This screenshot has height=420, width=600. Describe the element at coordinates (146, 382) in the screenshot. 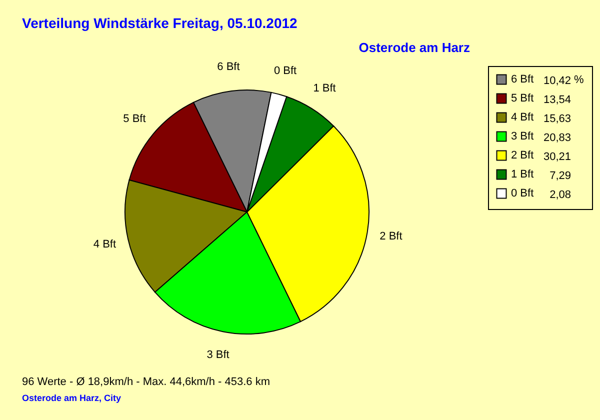

I see `text: 96 Werte - Ø 18,9km/h - Max. 44,6km/h - 453.6 km` at that location.